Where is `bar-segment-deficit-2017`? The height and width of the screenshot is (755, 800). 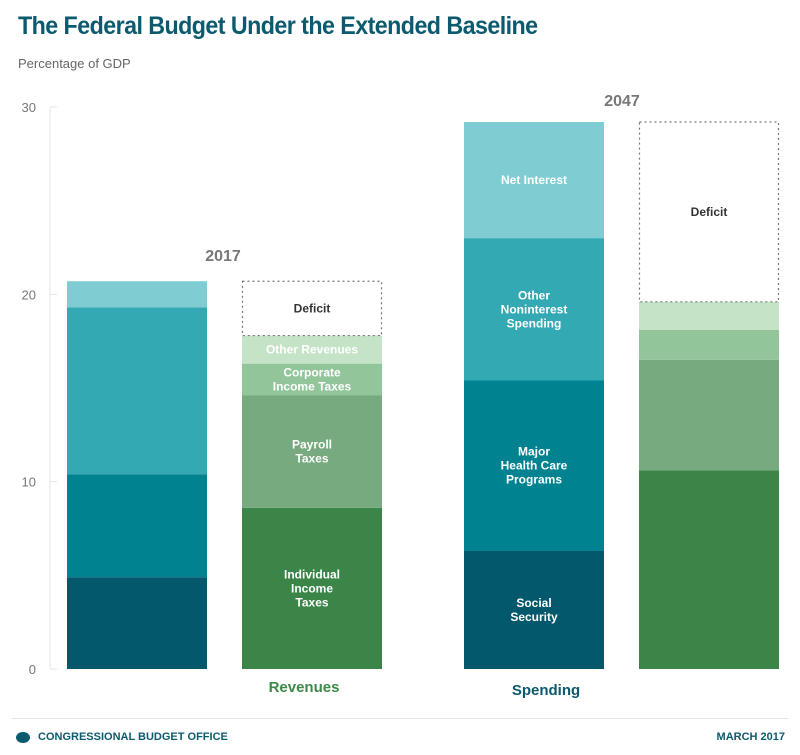 bar-segment-deficit-2017 is located at coordinates (312, 308).